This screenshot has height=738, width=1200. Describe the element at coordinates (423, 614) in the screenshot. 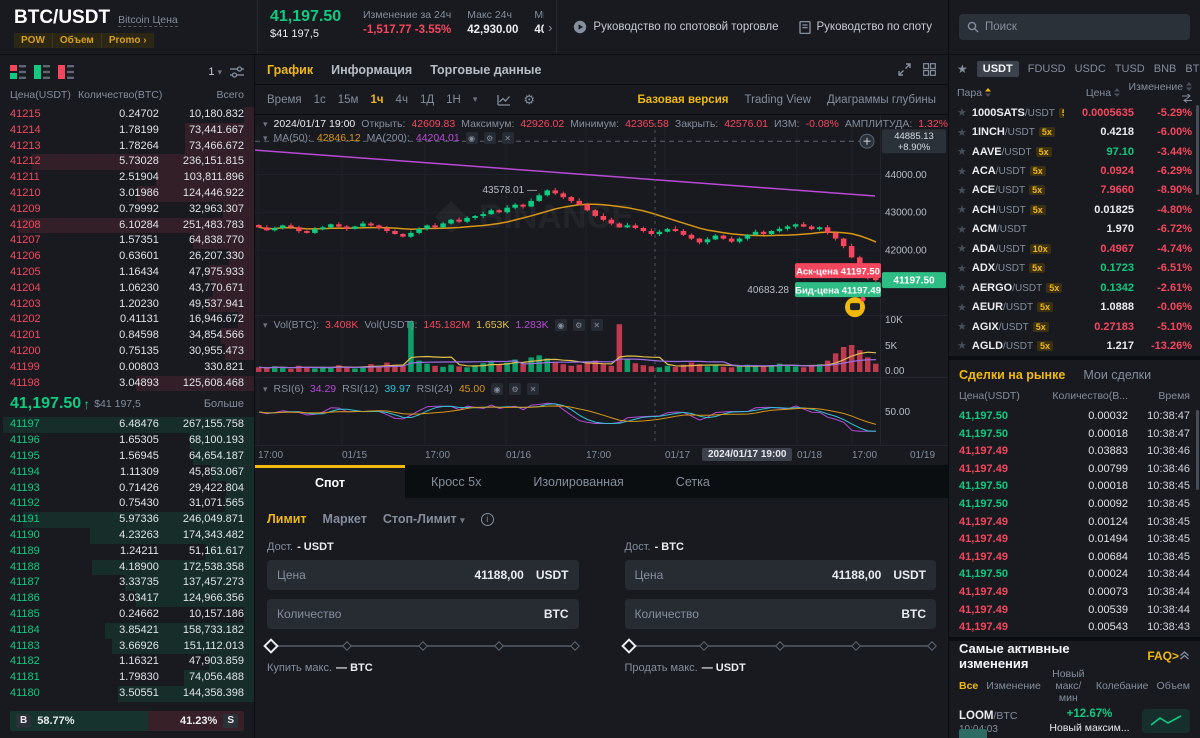

I see `buy-quantity-input: Количество BTC` at that location.